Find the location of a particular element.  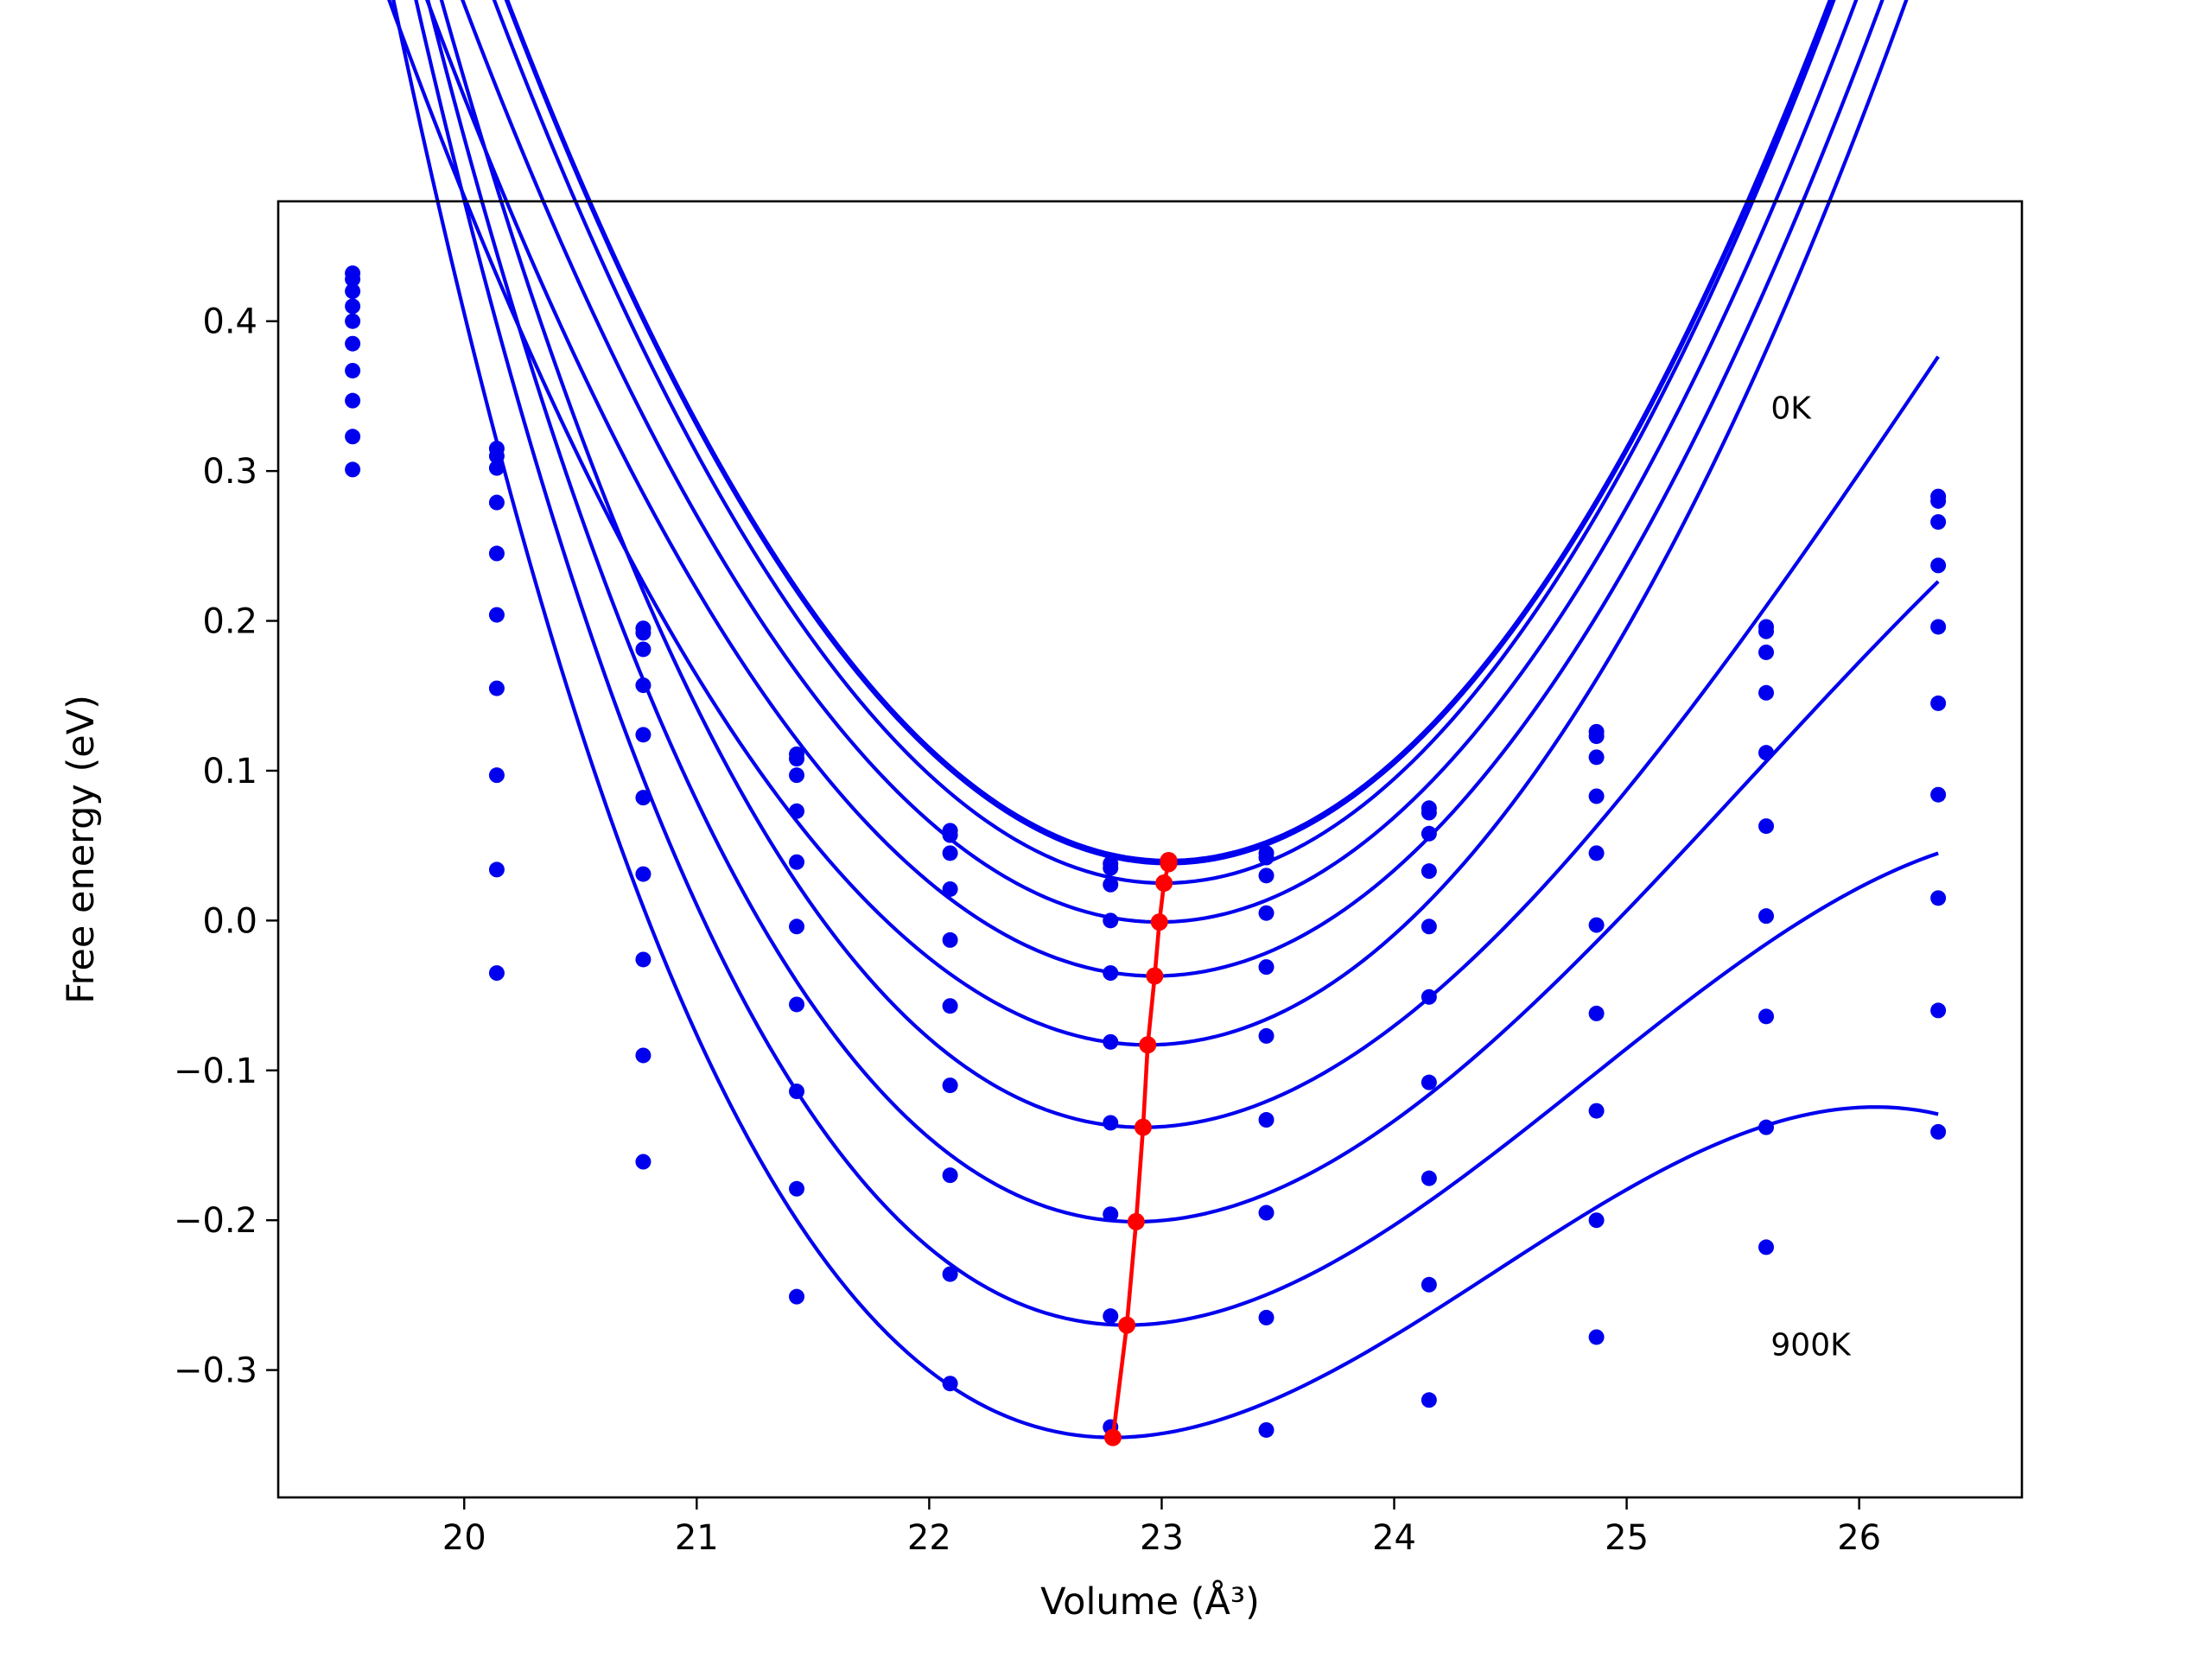

y-tick-label: 0.0 is located at coordinates (230, 921).